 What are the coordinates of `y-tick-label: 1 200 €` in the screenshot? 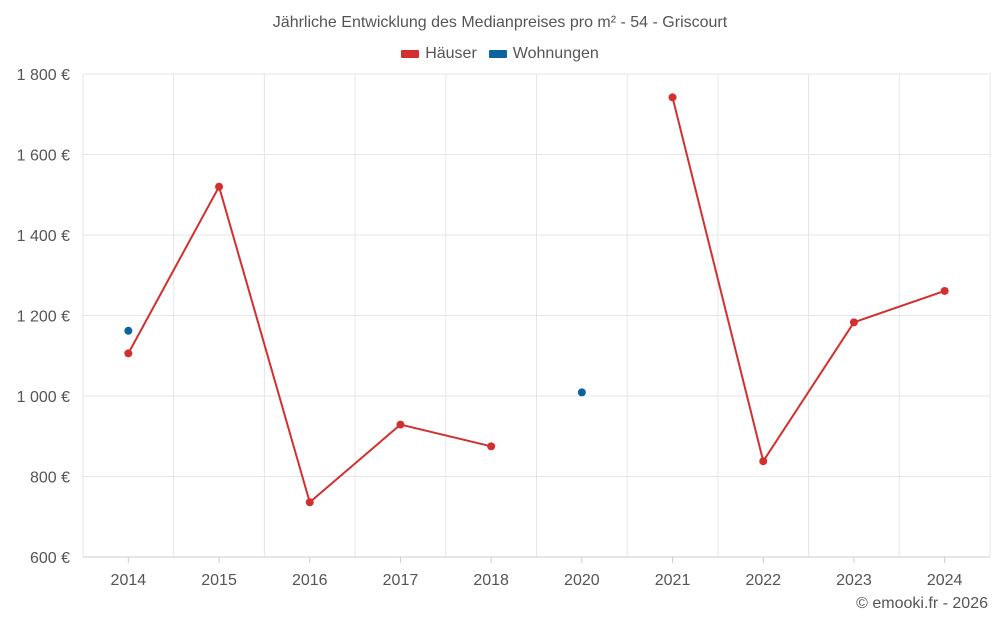 It's located at (43, 317).